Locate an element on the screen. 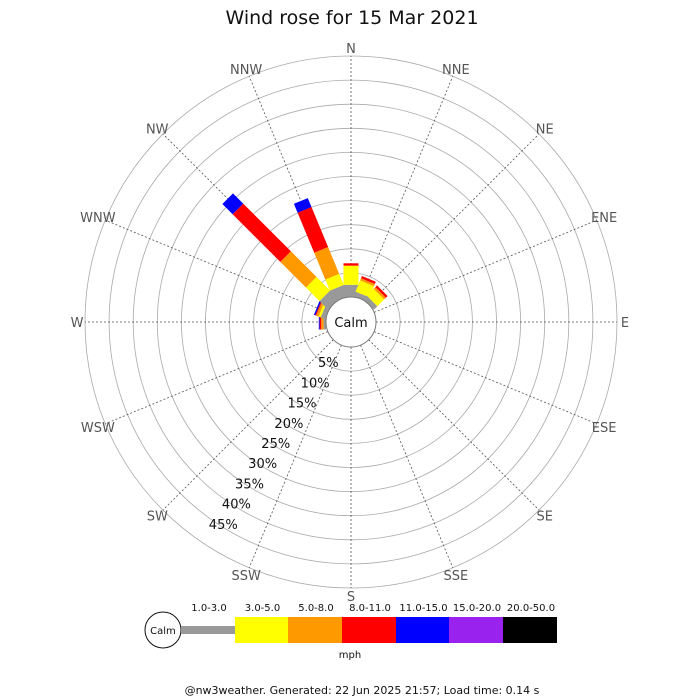 The width and height of the screenshot is (700, 700). bar-n-8.0-11.0 is located at coordinates (351, 264).